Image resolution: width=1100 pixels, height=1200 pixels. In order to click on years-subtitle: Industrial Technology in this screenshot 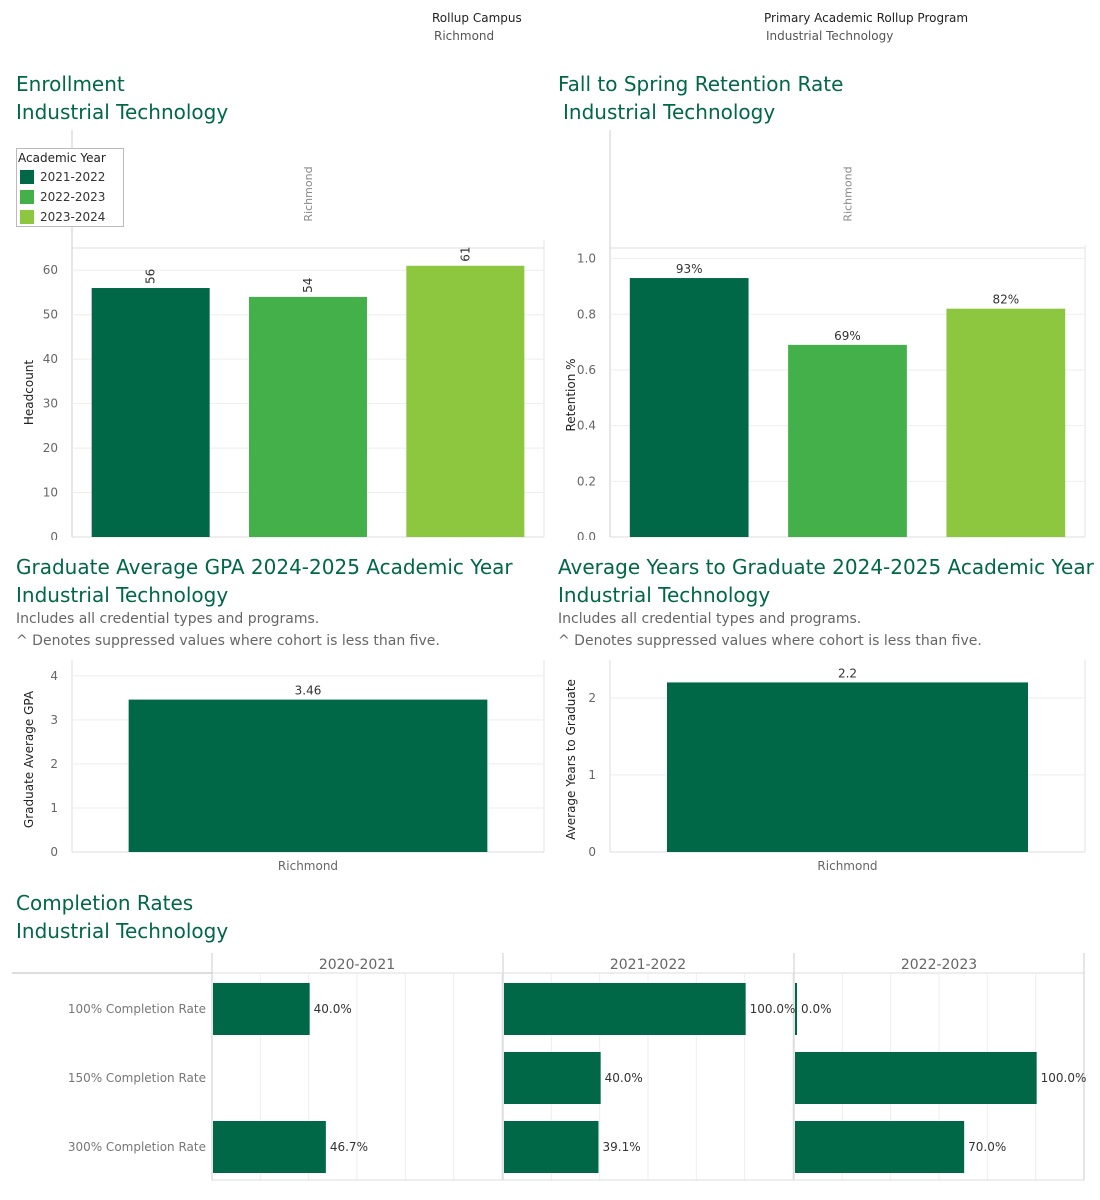, I will do `click(664, 595)`.